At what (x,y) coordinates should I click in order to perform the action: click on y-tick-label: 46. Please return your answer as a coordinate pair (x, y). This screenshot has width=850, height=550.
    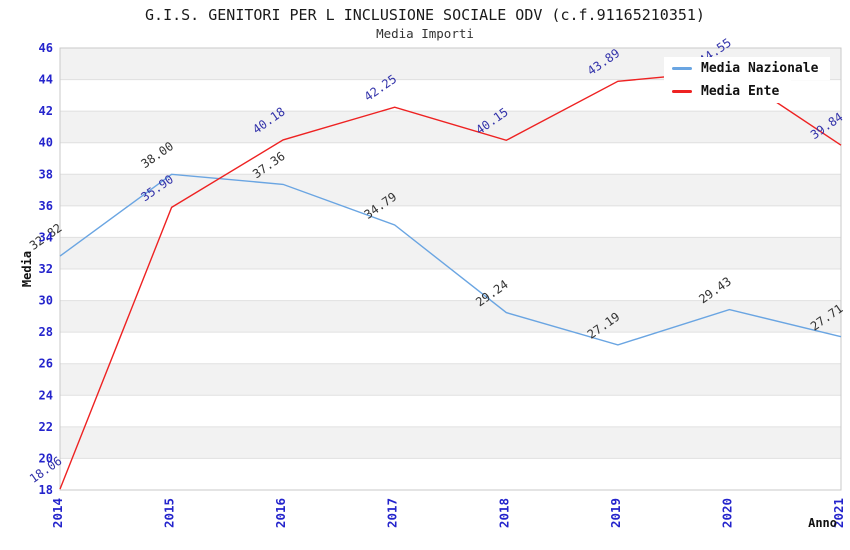
    Looking at the image, I should click on (46, 48).